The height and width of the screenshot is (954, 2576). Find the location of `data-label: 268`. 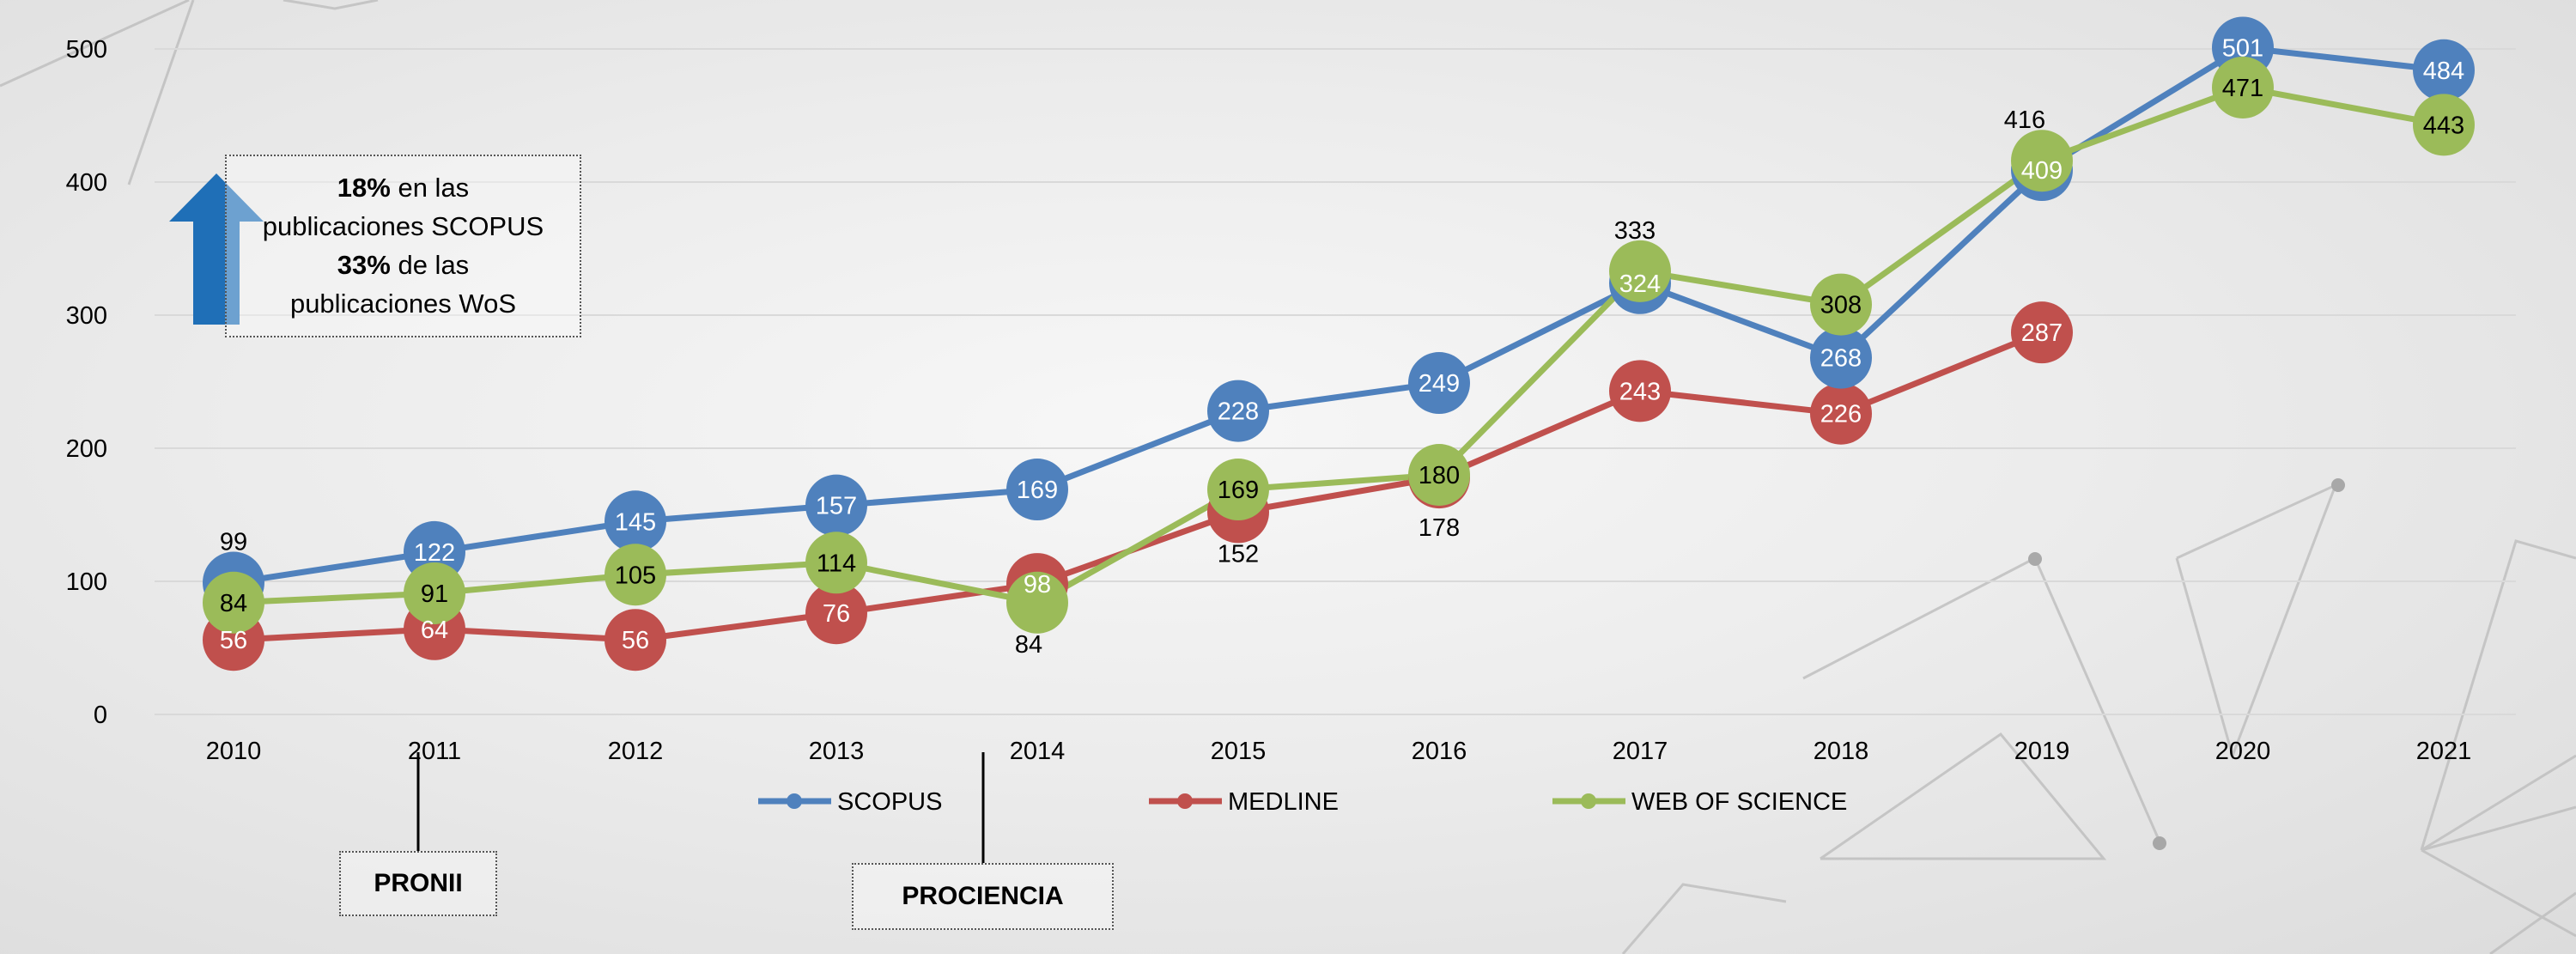

data-label: 268 is located at coordinates (1841, 359).